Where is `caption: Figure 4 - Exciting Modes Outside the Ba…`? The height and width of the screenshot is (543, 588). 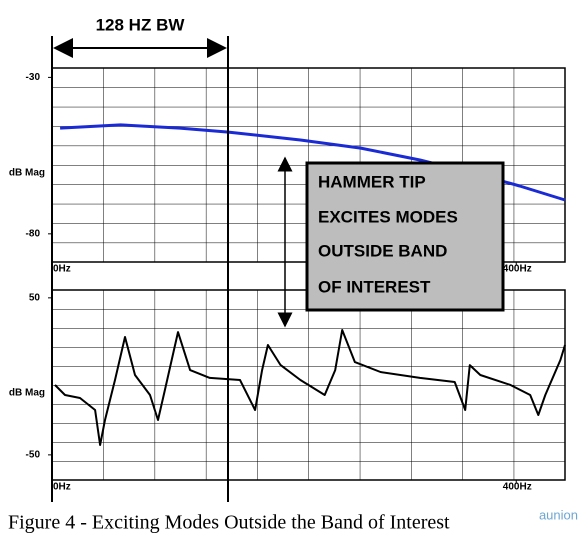
caption: Figure 4 - Exciting Modes Outside the Ba… is located at coordinates (229, 523).